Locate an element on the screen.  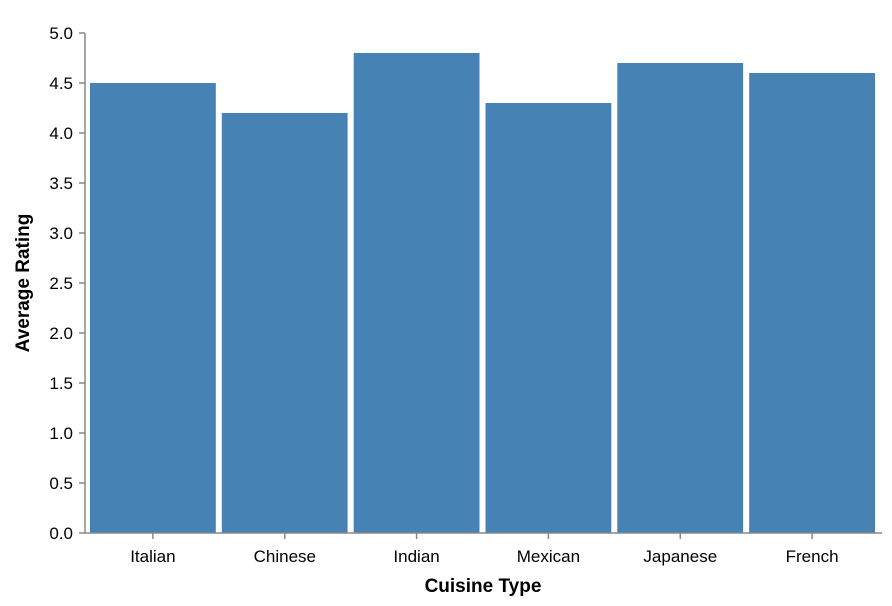
bar-indian is located at coordinates (416, 293).